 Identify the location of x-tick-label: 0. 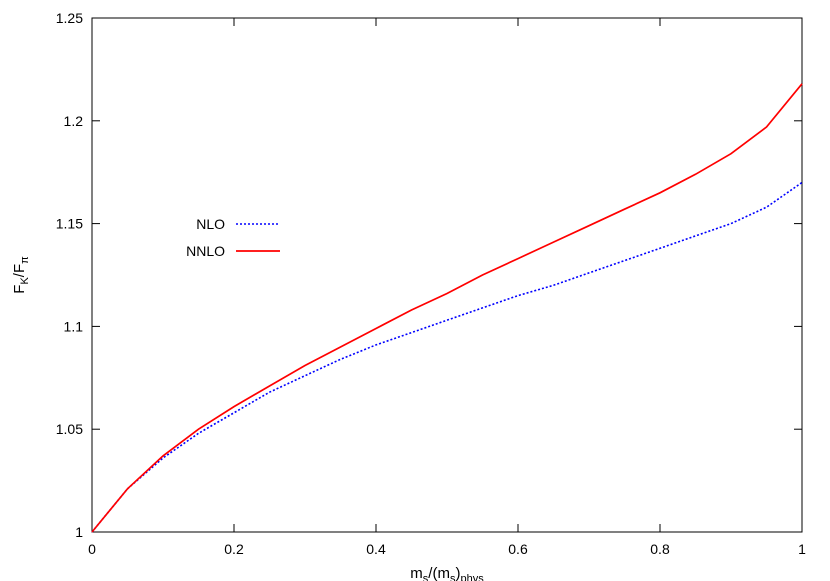
(92, 549).